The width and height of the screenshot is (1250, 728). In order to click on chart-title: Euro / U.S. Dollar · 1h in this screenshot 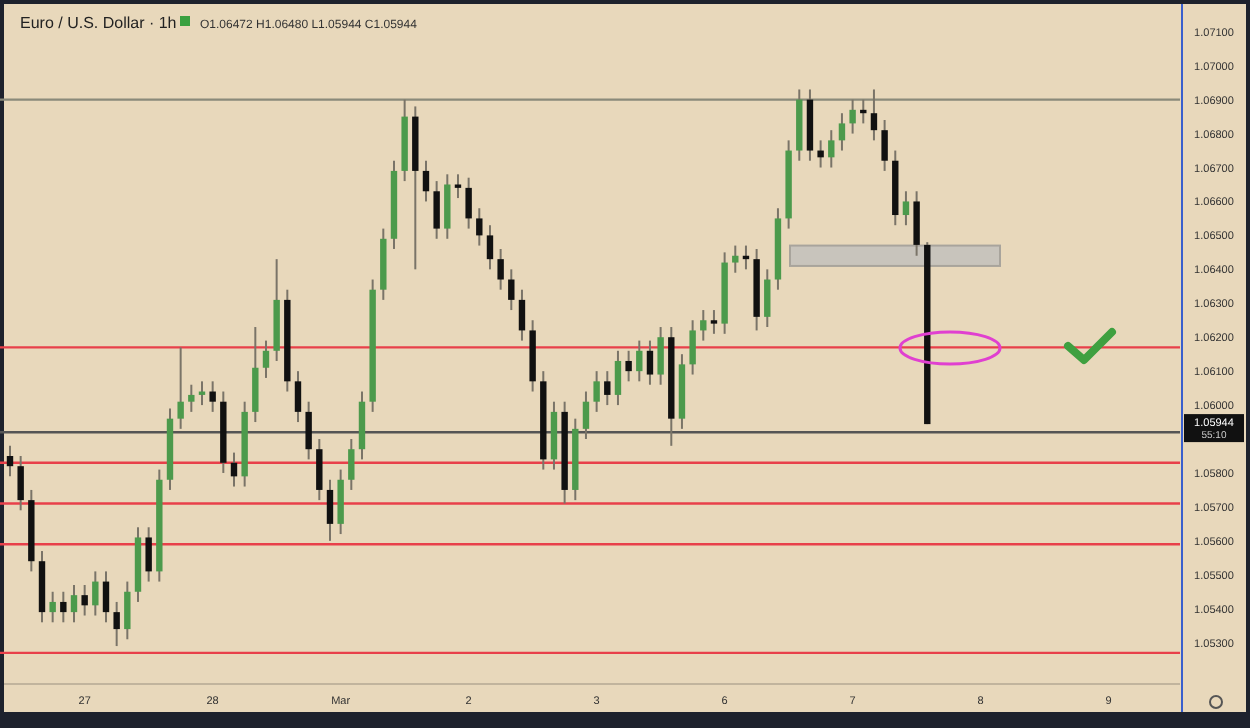, I will do `click(98, 23)`.